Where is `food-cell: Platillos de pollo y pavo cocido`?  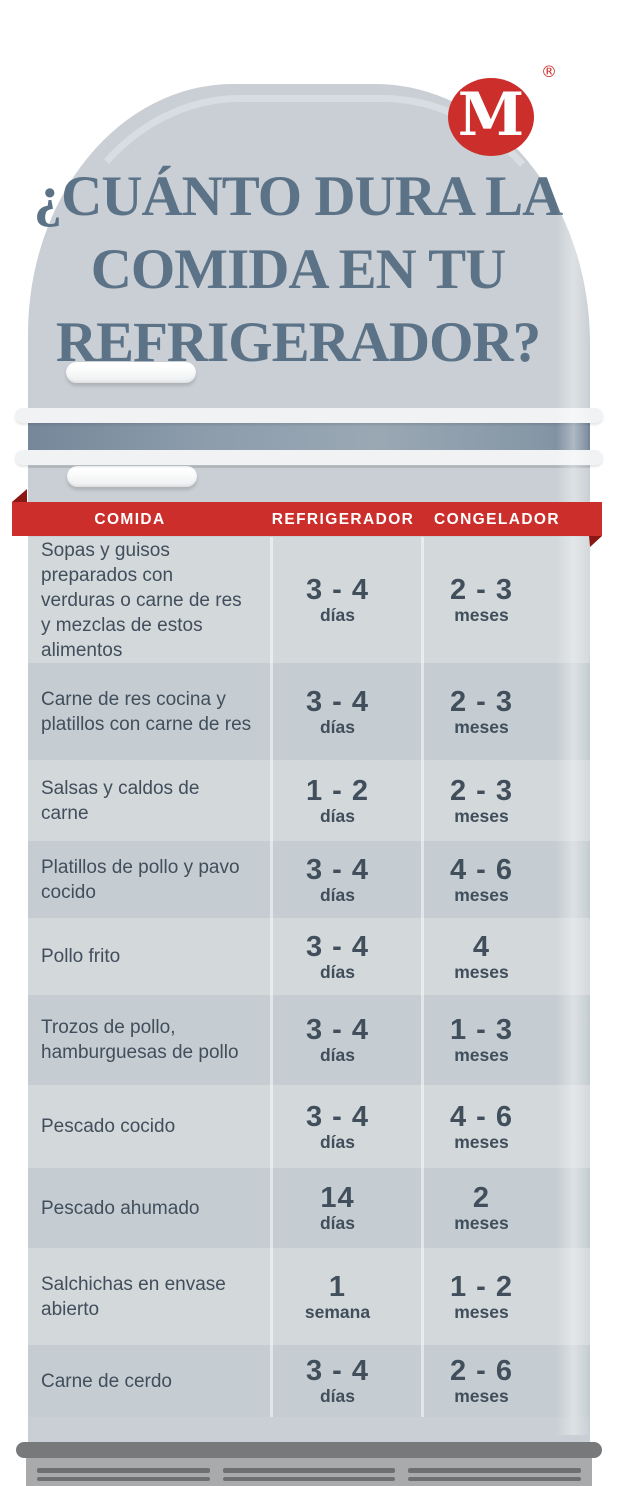
food-cell: Platillos de pollo y pavo cocido is located at coordinates (140, 879).